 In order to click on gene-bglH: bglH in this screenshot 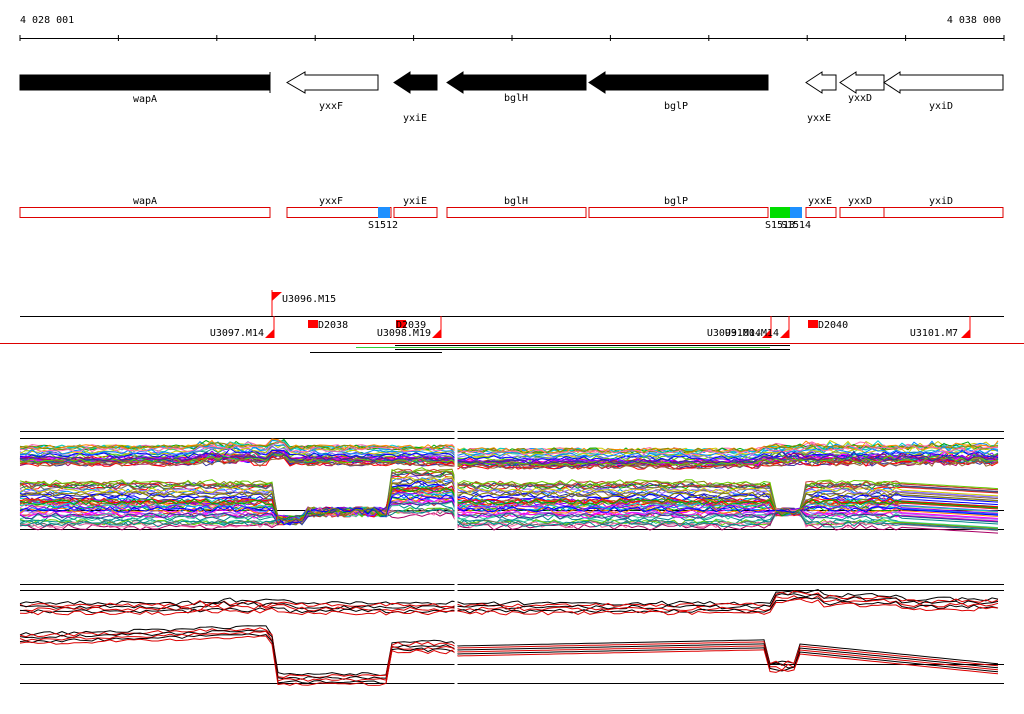, I will do `click(516, 87)`.